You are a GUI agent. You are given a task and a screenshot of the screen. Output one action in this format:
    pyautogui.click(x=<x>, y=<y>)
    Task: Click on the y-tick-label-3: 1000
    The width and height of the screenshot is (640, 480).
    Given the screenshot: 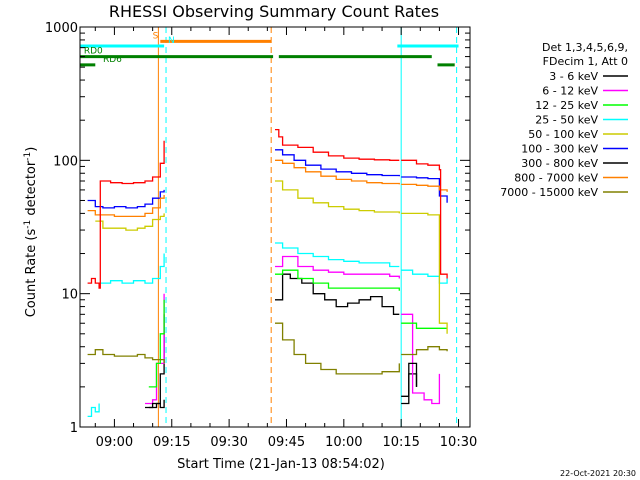 What is the action you would take?
    pyautogui.click(x=61, y=28)
    